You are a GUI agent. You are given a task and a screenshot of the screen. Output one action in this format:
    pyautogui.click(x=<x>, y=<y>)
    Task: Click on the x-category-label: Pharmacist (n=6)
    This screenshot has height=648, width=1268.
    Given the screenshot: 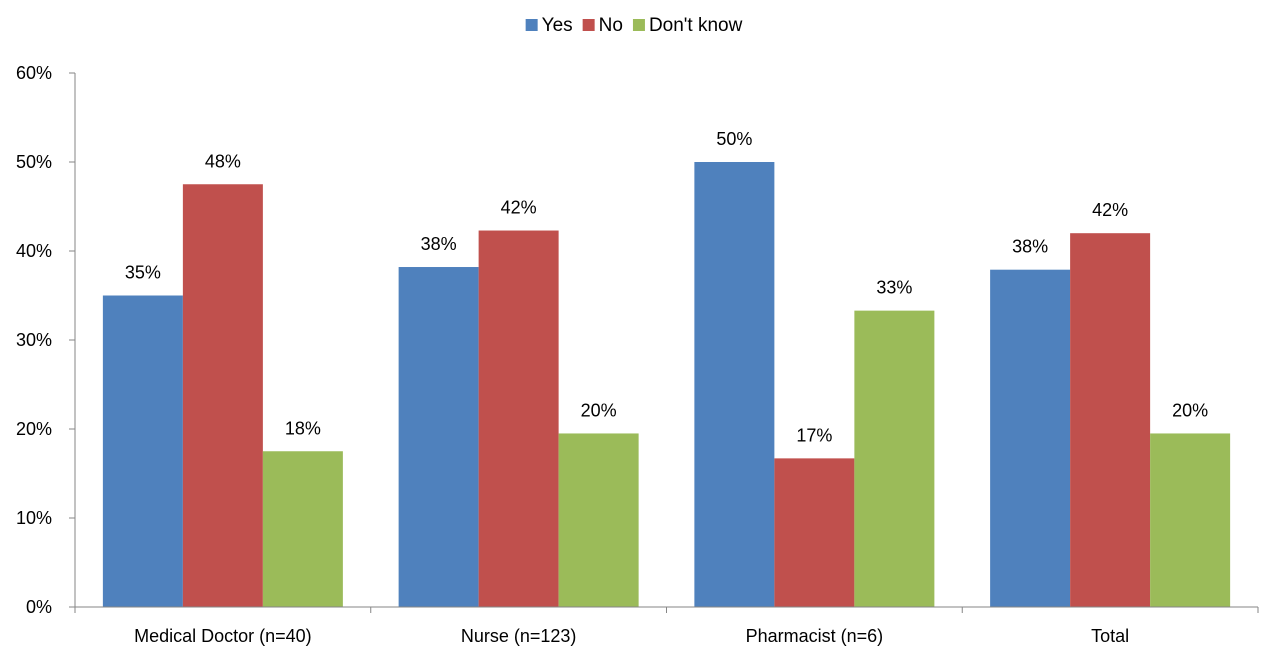 What is the action you would take?
    pyautogui.click(x=815, y=636)
    